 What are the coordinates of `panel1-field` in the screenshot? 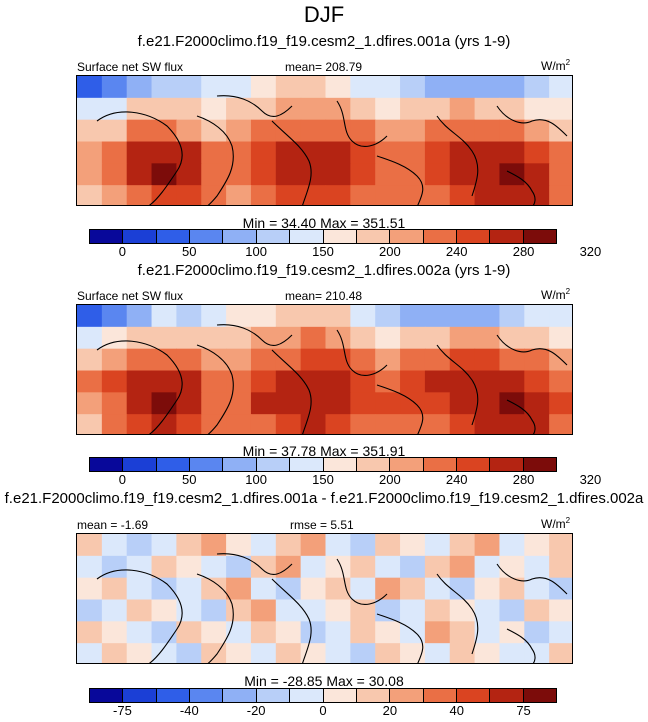 It's located at (324, 140).